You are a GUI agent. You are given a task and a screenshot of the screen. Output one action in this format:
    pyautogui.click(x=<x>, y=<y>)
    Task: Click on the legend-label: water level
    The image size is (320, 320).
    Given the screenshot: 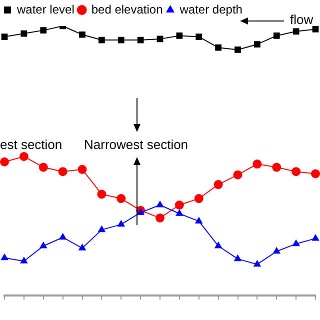 What is the action you would take?
    pyautogui.click(x=45, y=9)
    